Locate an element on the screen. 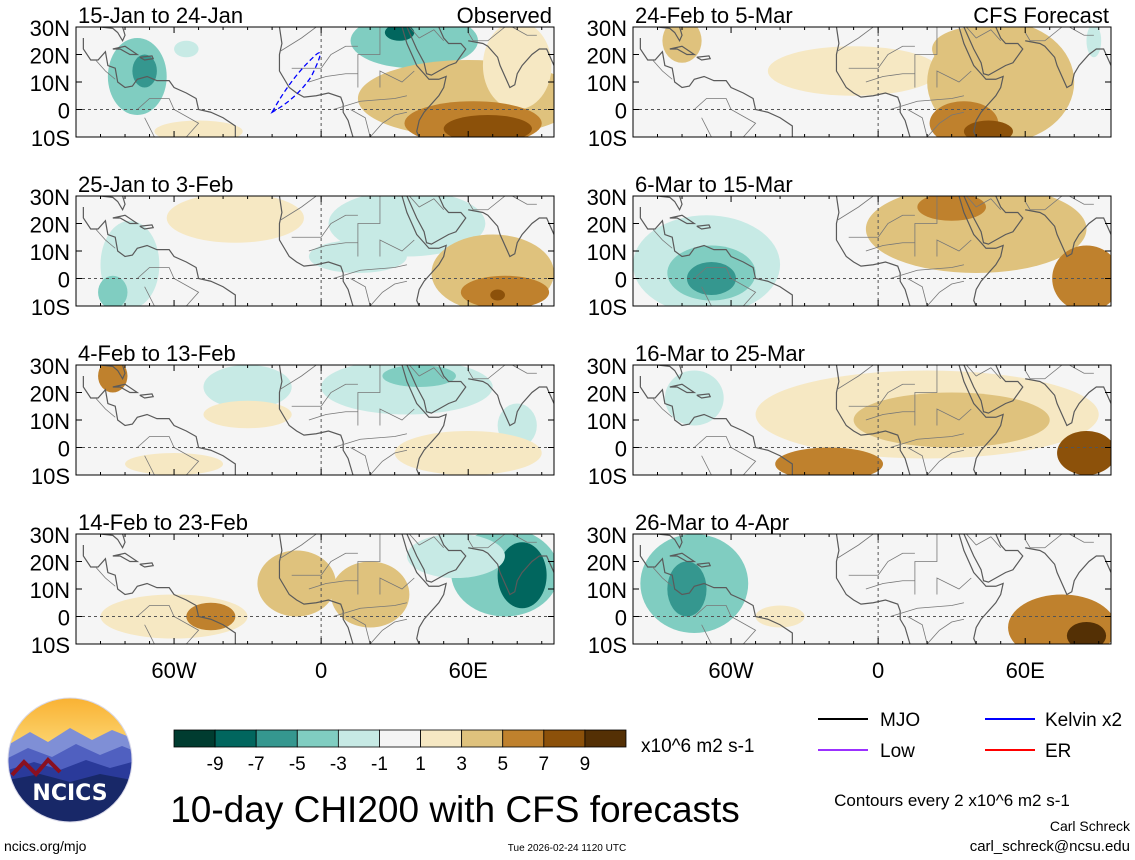 The height and width of the screenshot is (860, 1135). colorbar: -9 -7 -5 -3 -1 1 3 5 7 9 is located at coordinates (400, 752).